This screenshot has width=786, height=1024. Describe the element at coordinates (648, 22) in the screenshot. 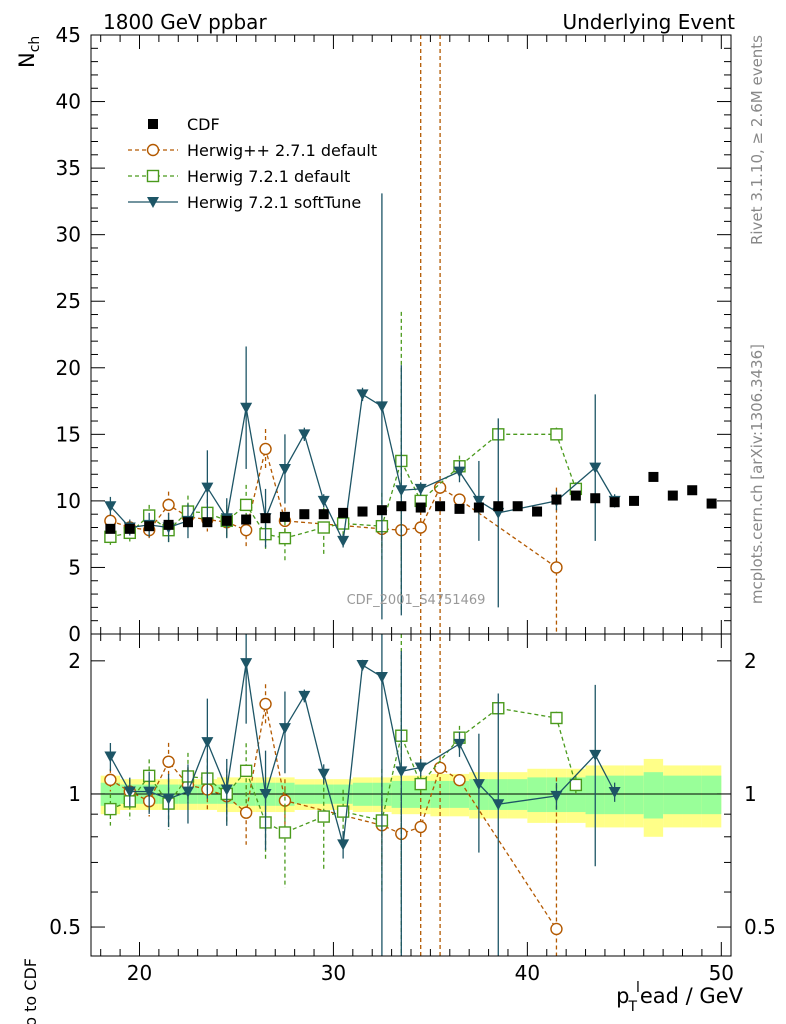

I see `header-right: Underlying Event` at that location.